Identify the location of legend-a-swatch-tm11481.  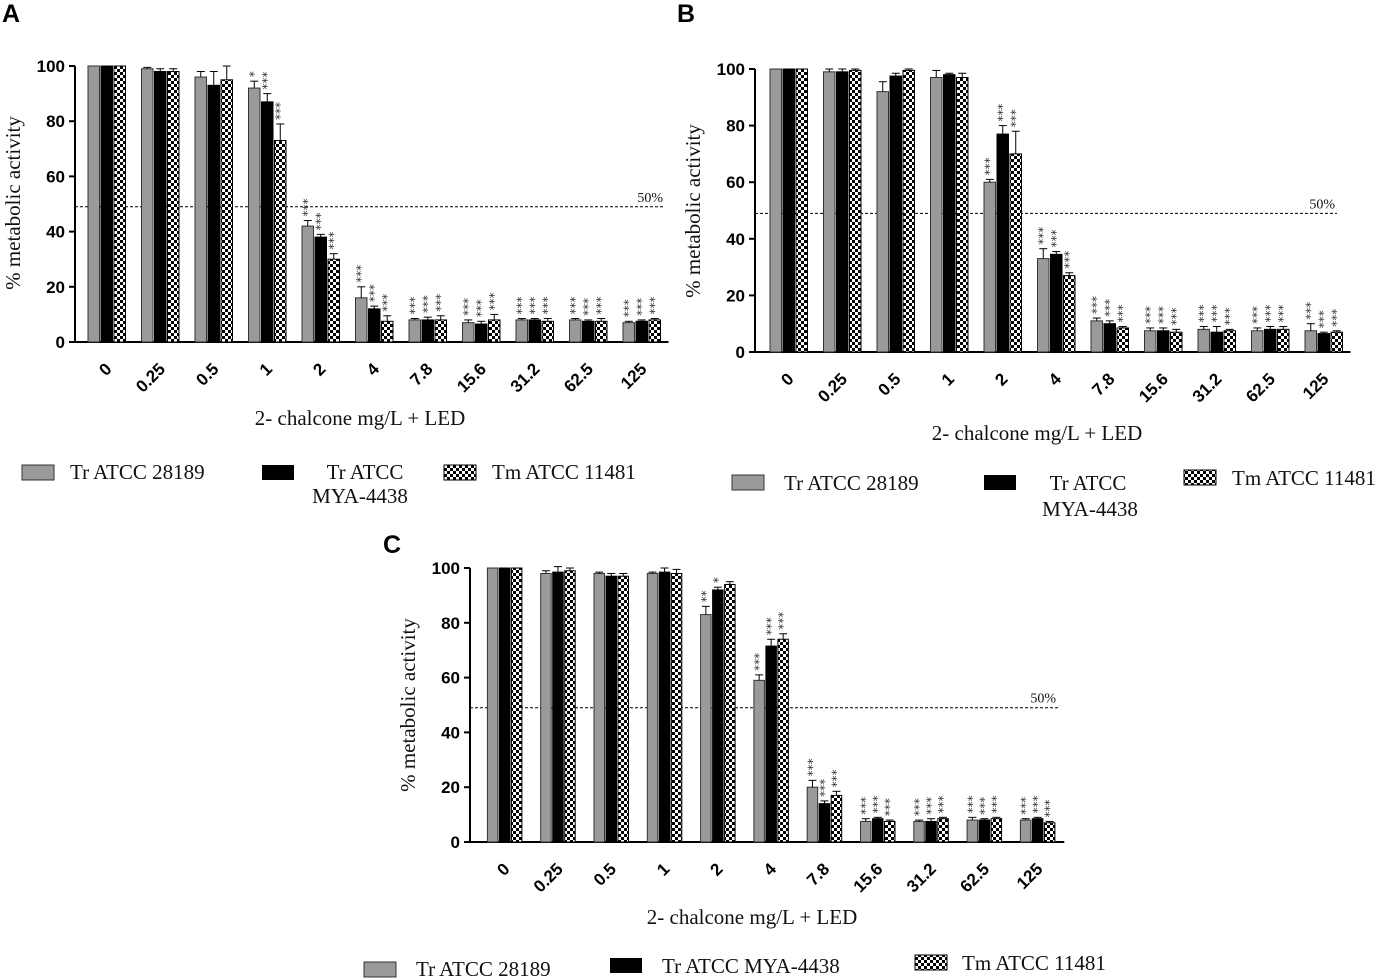
(460, 472).